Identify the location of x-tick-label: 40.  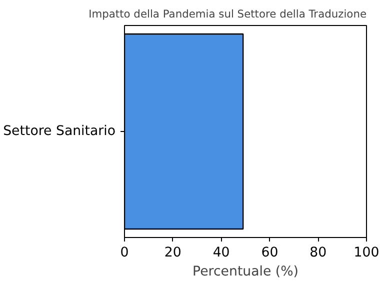
(221, 253).